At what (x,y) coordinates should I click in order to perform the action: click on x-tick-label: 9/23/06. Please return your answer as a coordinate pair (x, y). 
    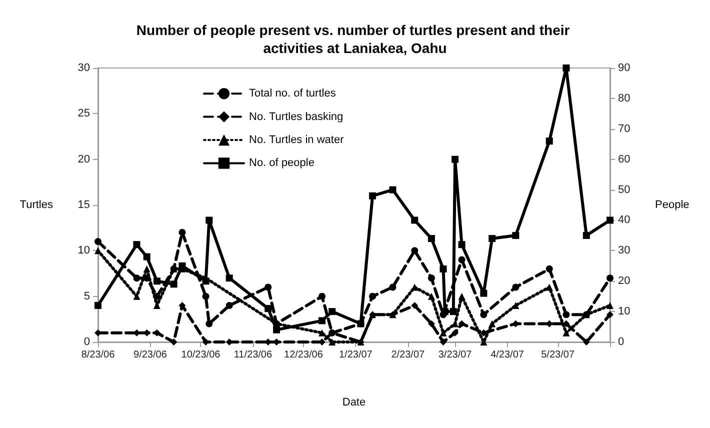
    Looking at the image, I should click on (151, 355).